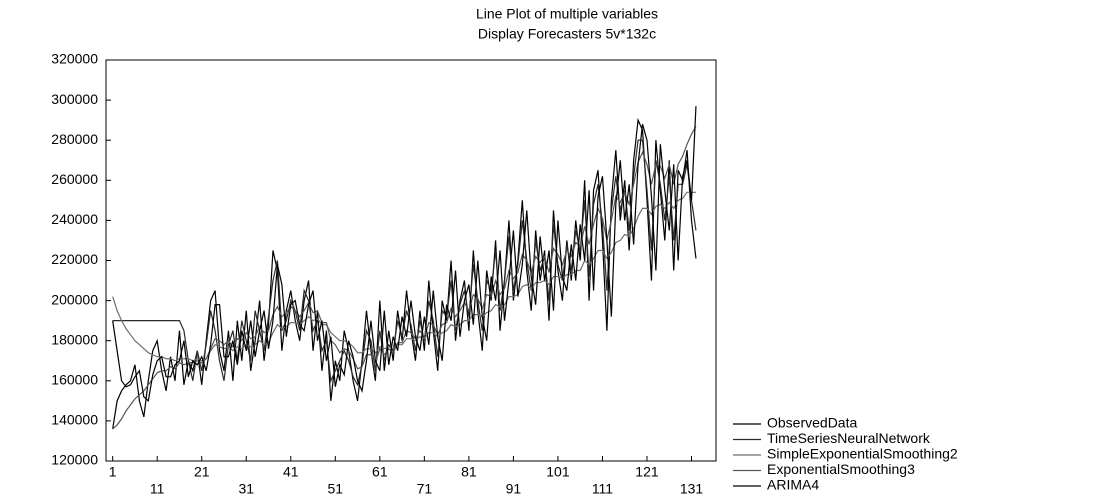  What do you see at coordinates (602, 488) in the screenshot?
I see `x-tick-label: 111` at bounding box center [602, 488].